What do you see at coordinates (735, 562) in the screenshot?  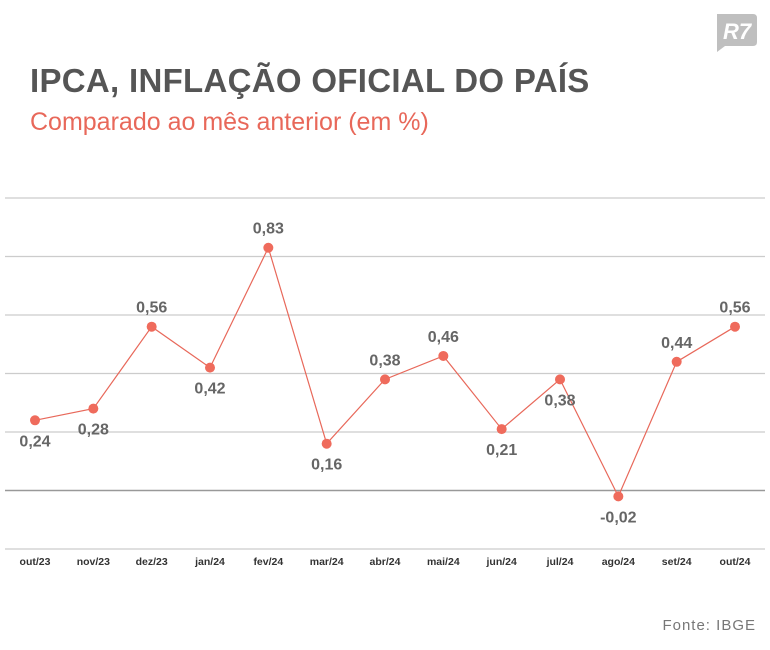 I see `x-tick-label: out/24` at bounding box center [735, 562].